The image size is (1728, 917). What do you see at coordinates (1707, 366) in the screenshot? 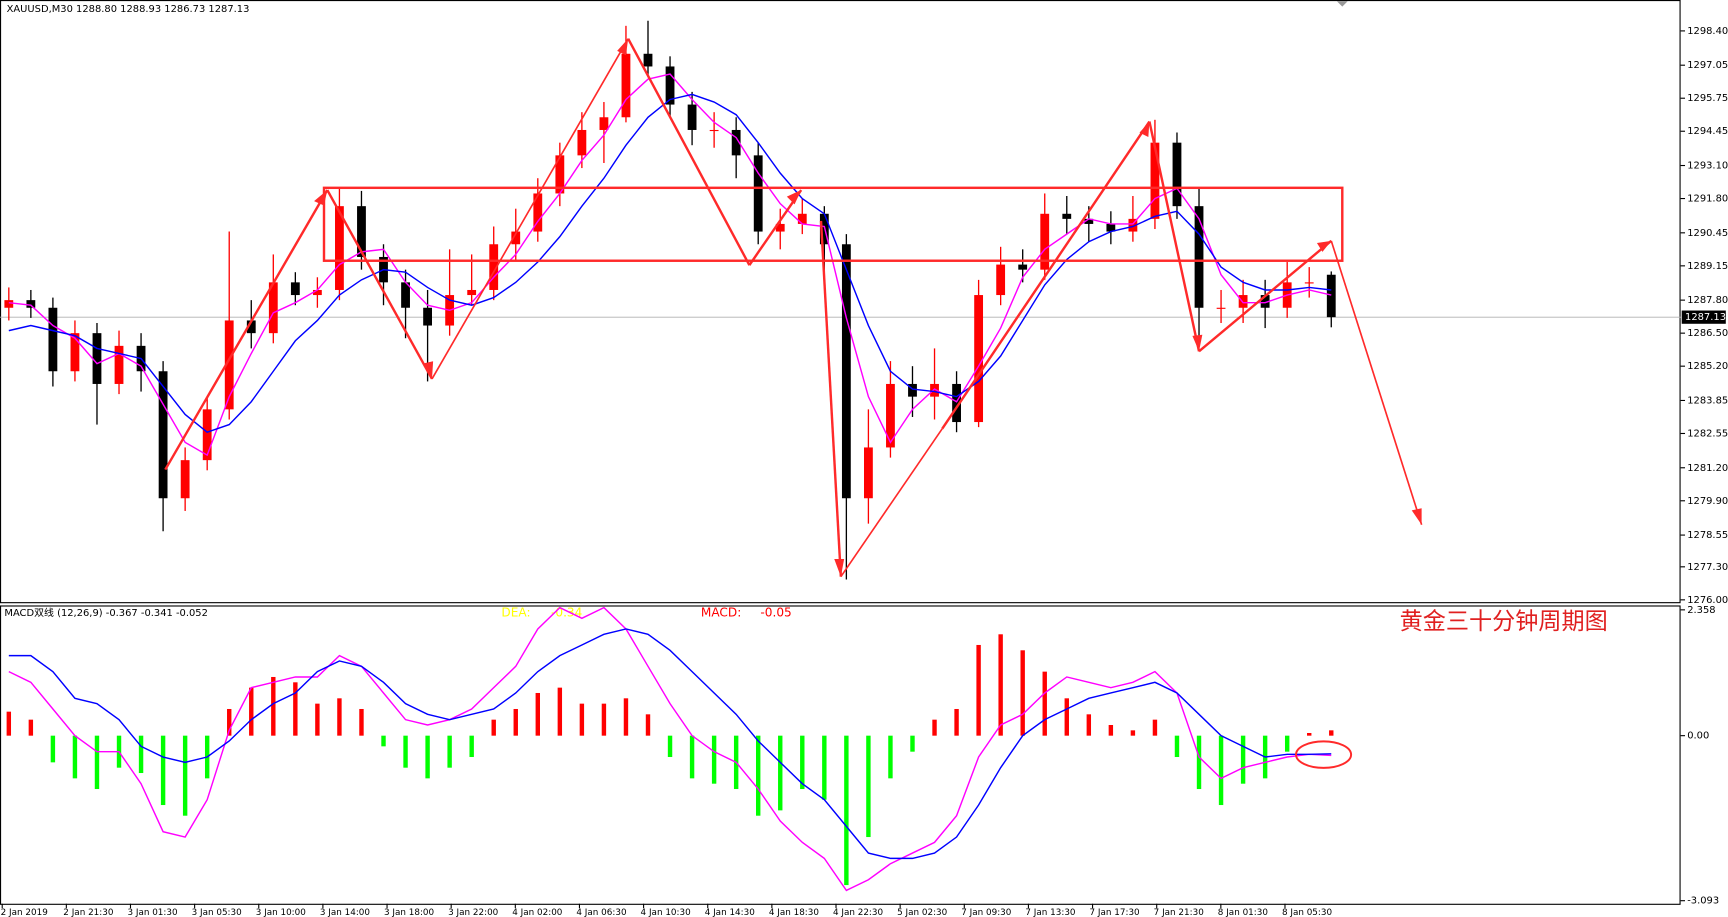
I see `y-tick-label: 1285.20` at bounding box center [1707, 366].